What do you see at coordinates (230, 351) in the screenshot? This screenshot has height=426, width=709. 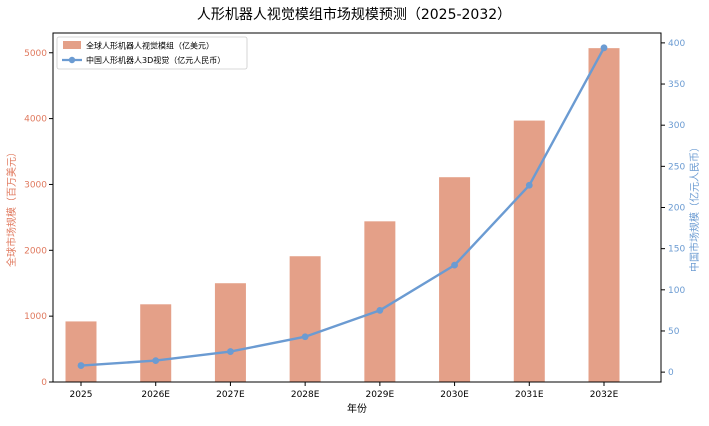 I see `line-point-2027E` at bounding box center [230, 351].